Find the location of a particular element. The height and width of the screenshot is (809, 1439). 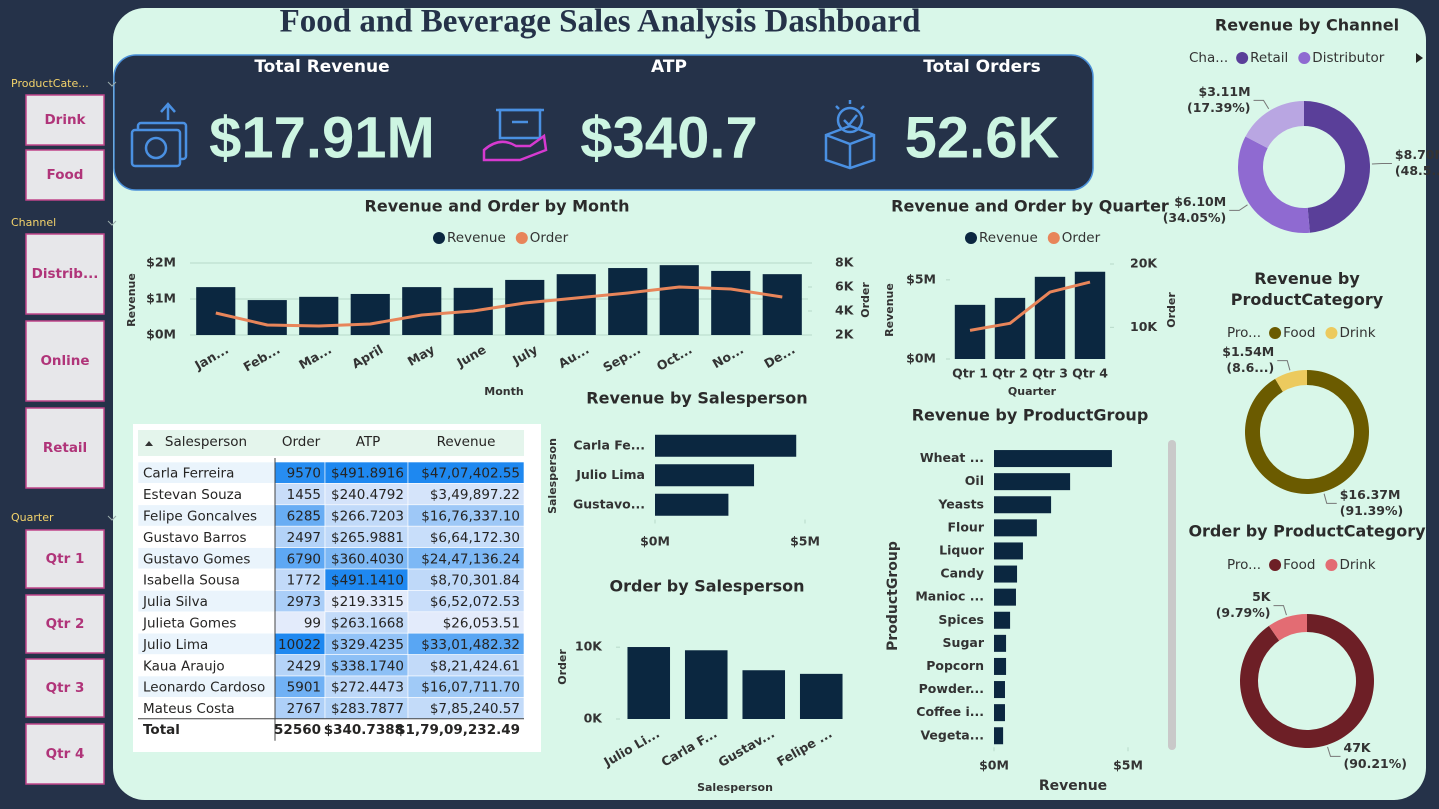

table-cell: 2973 is located at coordinates (304, 602).